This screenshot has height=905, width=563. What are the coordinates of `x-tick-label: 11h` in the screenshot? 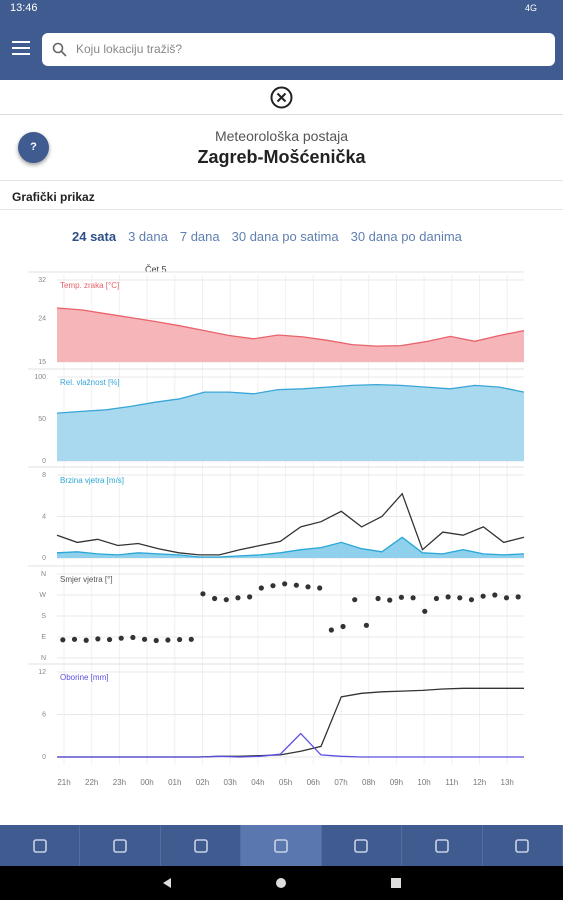 It's located at (451, 782).